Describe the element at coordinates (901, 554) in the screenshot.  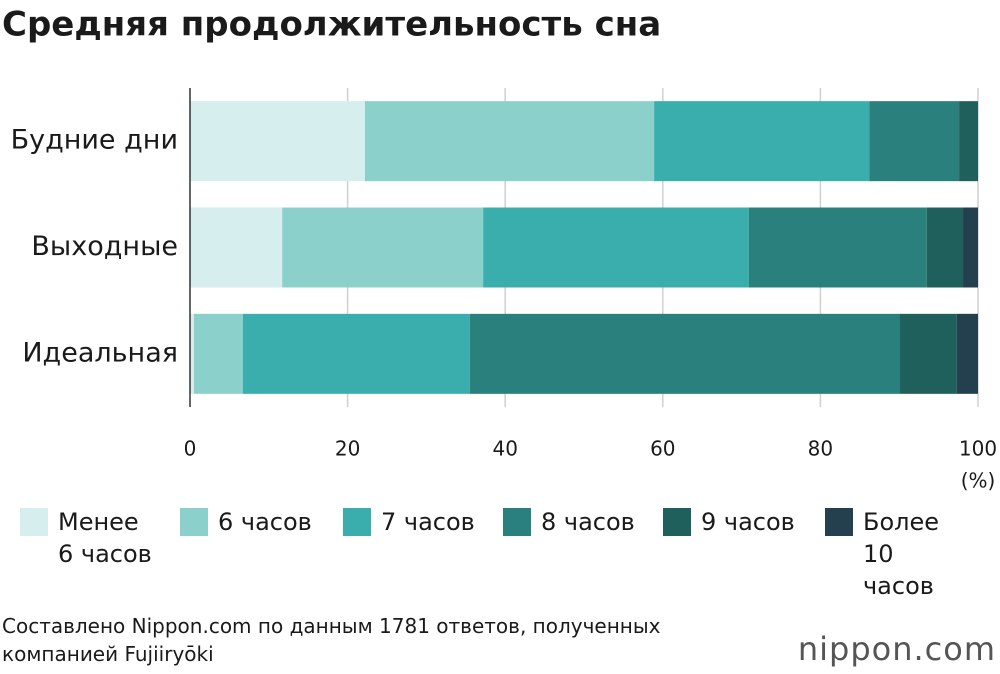
I see `legend-label: Более 10 часов` at that location.